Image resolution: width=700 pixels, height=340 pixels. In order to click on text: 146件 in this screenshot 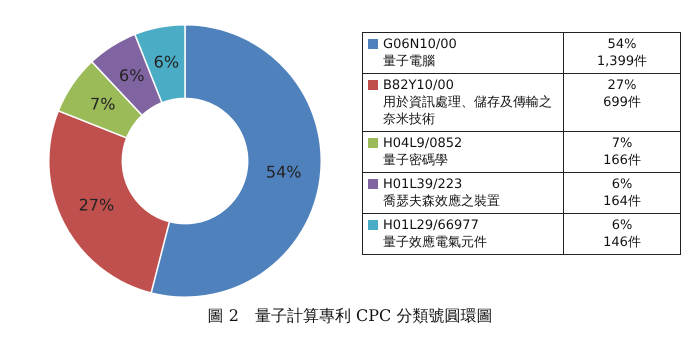, I will do `click(622, 242)`.